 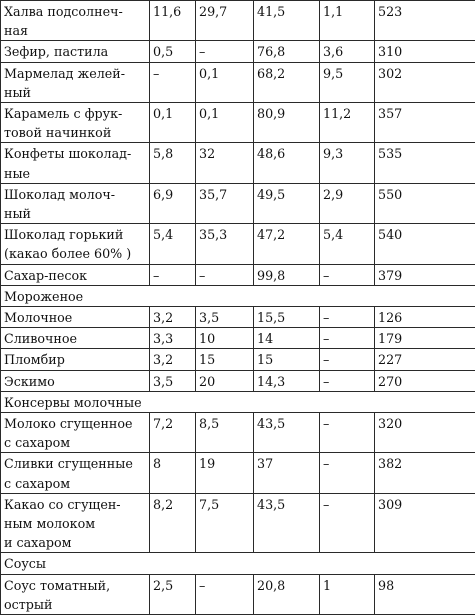 What do you see at coordinates (173, 21) in the screenshot?
I see `value-cell-1: 11,6` at bounding box center [173, 21].